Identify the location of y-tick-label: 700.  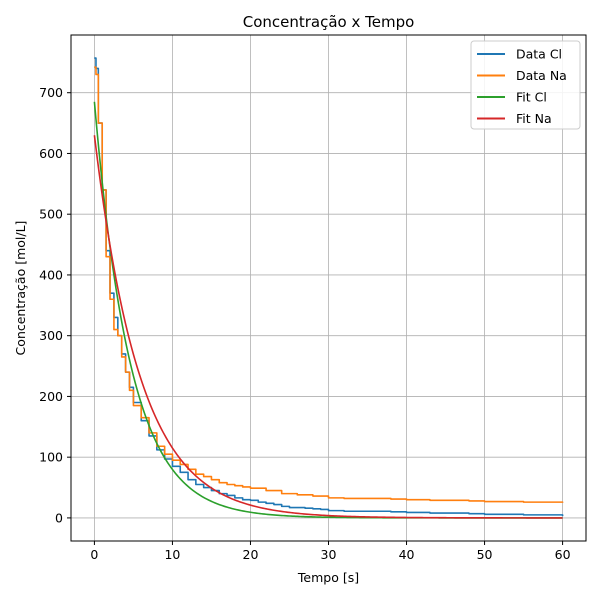
(51, 92).